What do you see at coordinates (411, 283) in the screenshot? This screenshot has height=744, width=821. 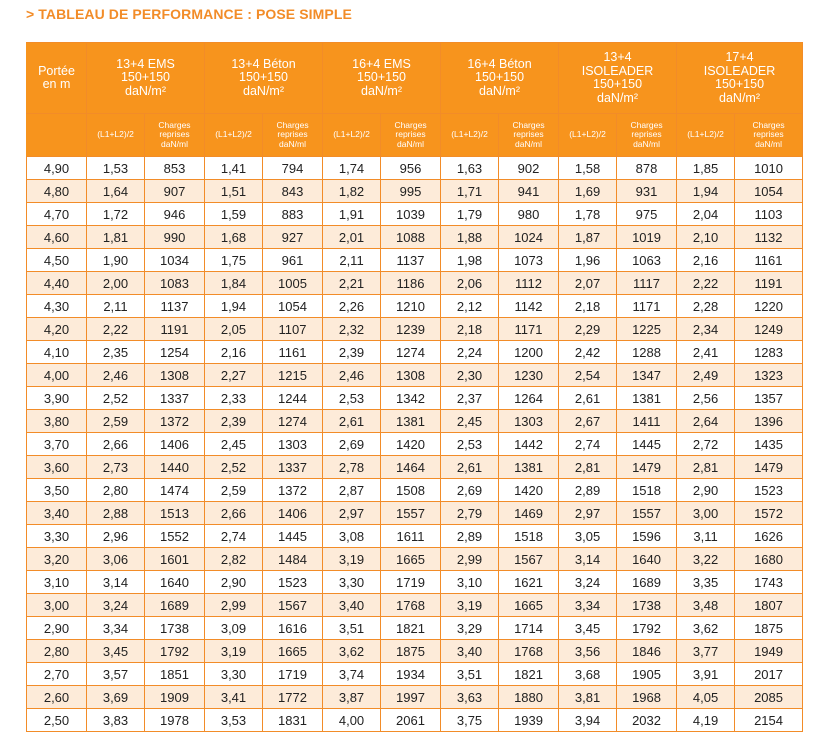 I see `cell-charges: 1186` at bounding box center [411, 283].